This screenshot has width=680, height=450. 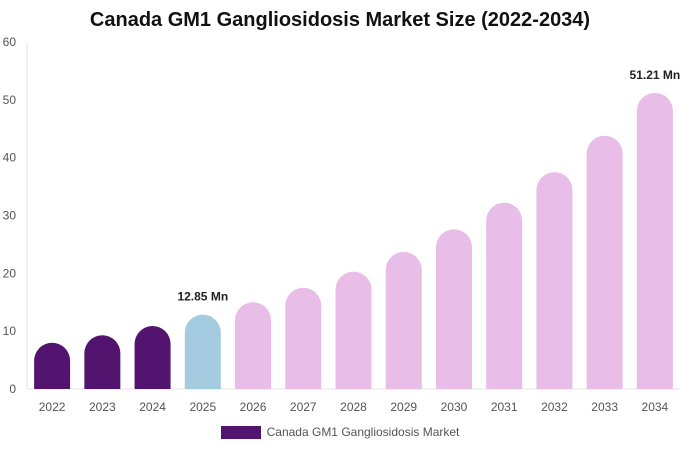 What do you see at coordinates (604, 407) in the screenshot?
I see `x-tick-label-2033: 2033` at bounding box center [604, 407].